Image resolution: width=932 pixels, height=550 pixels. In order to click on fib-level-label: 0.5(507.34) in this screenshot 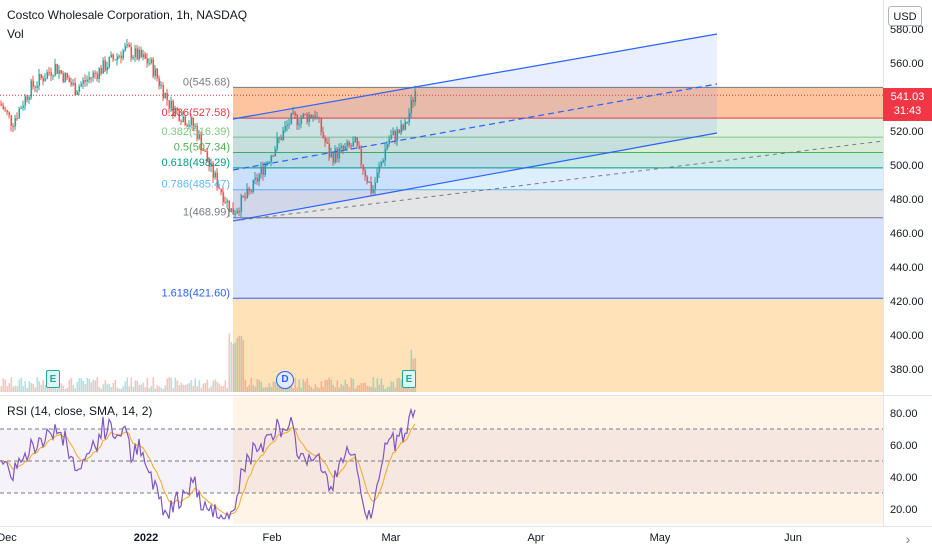, I will do `click(202, 148)`.